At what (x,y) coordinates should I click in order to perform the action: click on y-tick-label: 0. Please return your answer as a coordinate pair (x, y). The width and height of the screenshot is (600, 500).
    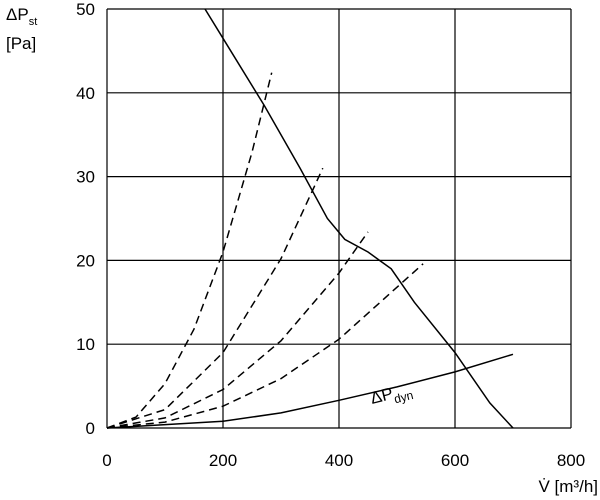
    Looking at the image, I should click on (90, 428).